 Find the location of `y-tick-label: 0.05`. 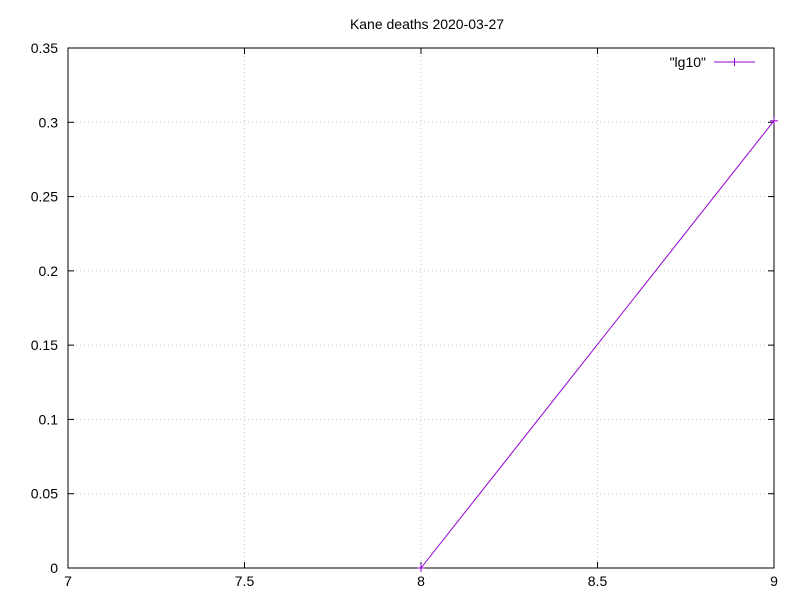

y-tick-label: 0.05 is located at coordinates (44, 494).